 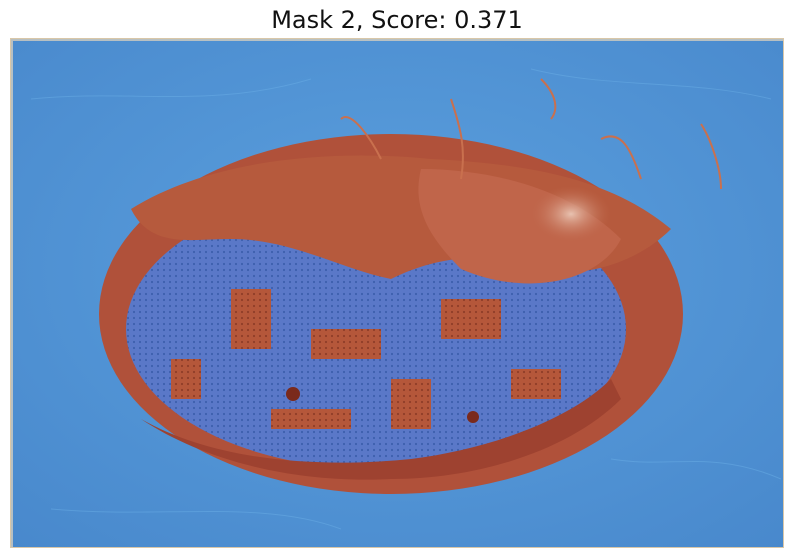 What do you see at coordinates (531, 134) in the screenshot?
I see `strands` at bounding box center [531, 134].